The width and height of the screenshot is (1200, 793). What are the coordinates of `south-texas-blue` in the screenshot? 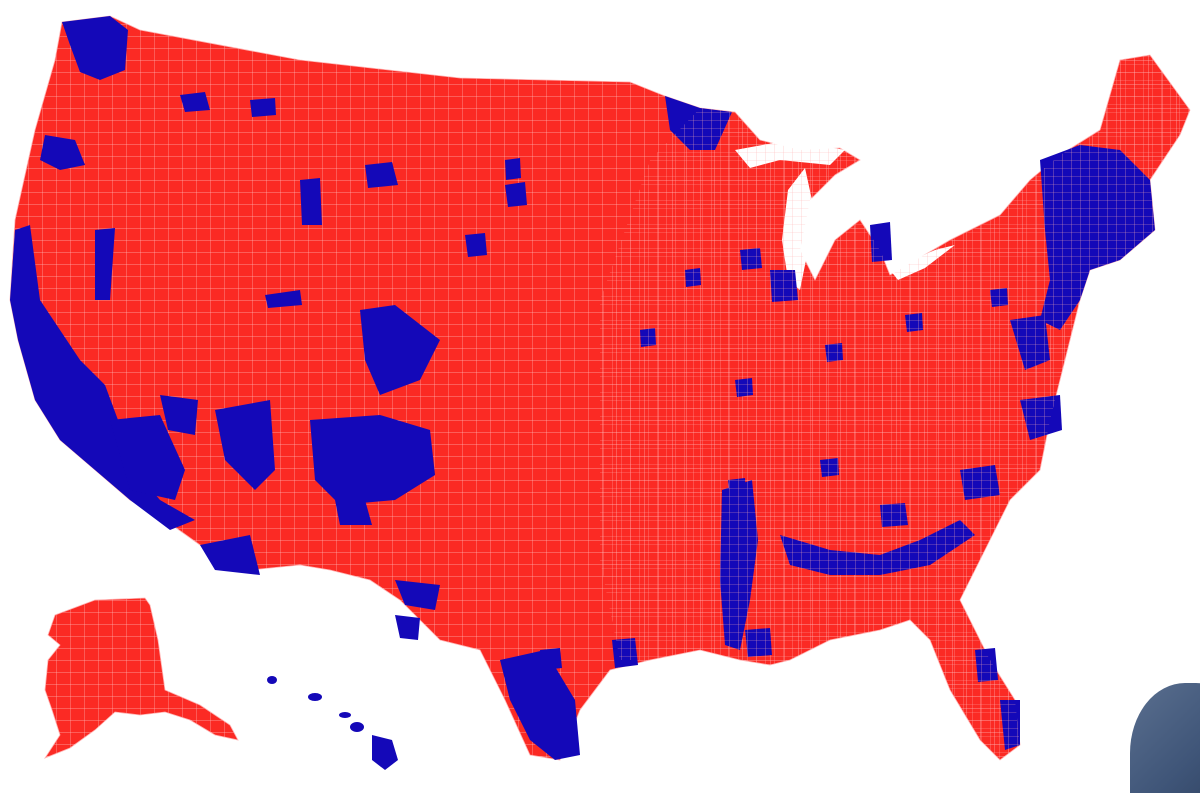 It's located at (540, 705).